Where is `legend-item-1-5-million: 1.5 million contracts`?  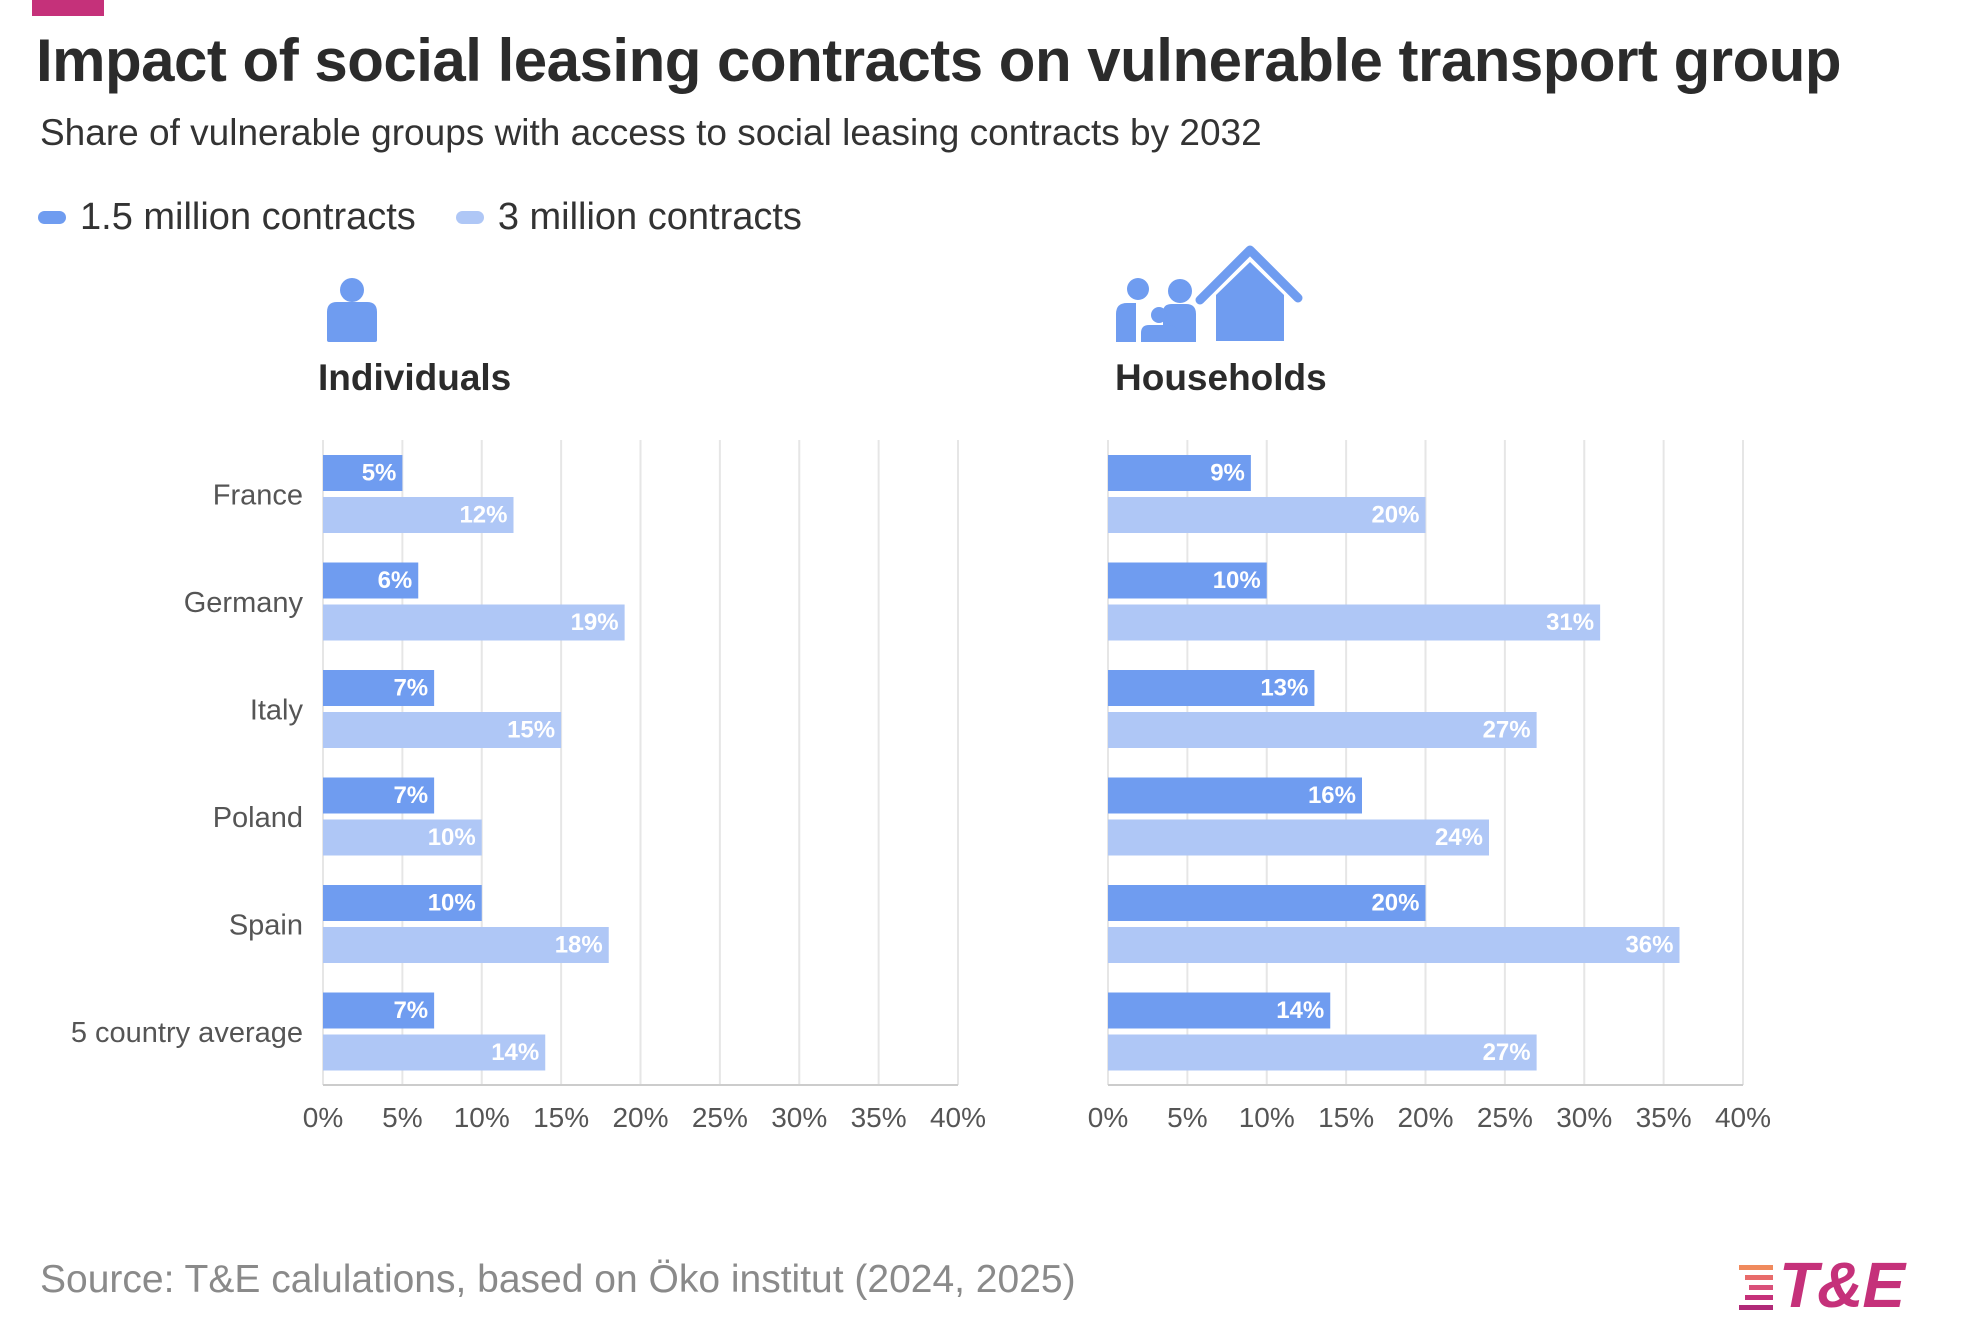
legend-item-1-5-million: 1.5 million contracts is located at coordinates (227, 217).